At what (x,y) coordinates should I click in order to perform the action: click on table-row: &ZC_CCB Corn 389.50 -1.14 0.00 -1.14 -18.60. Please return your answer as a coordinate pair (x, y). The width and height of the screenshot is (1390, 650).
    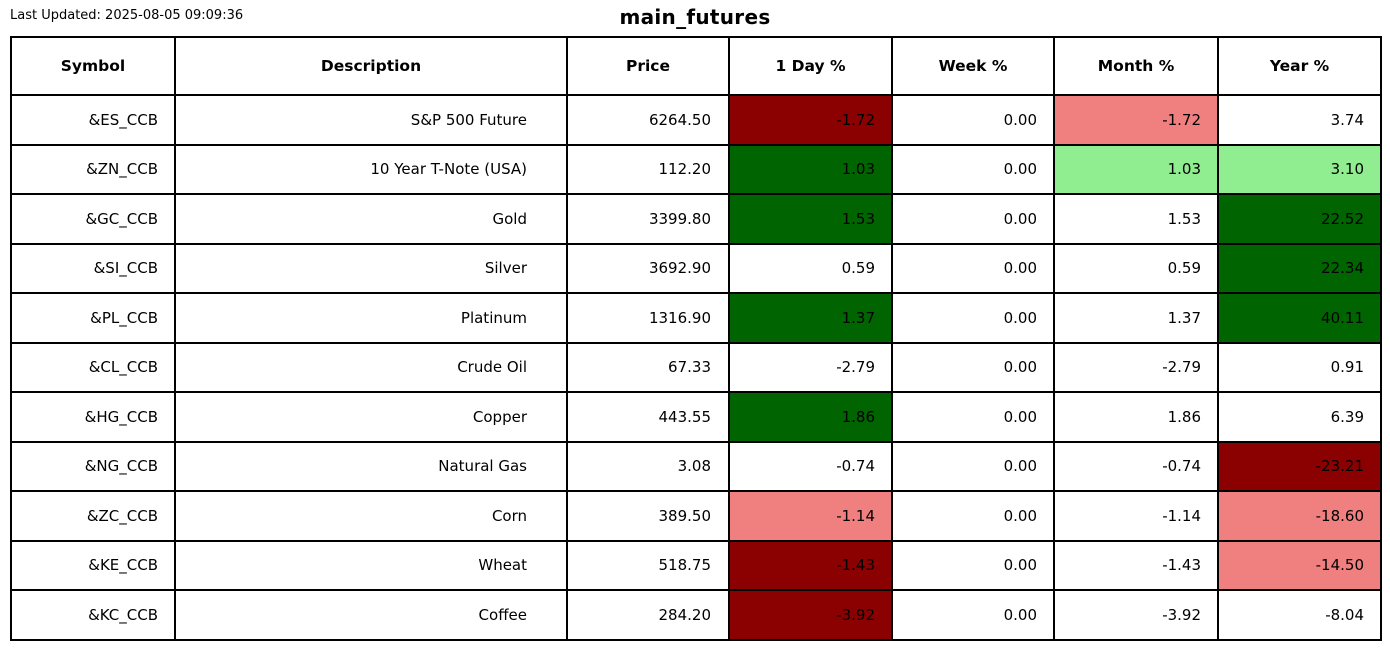
    Looking at the image, I should click on (696, 516).